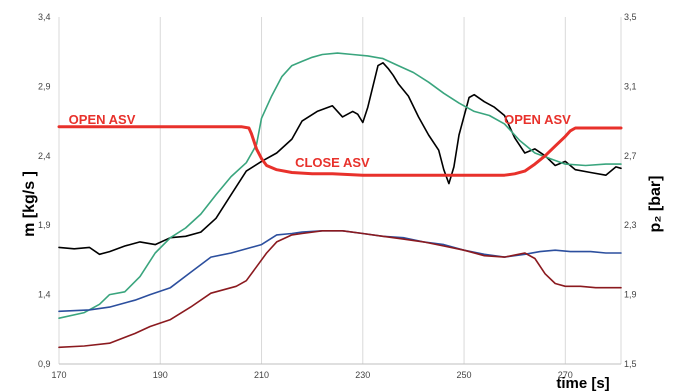 This screenshot has height=392, width=677. I want to click on y-right-tick-label: 3,1, so click(630, 86).